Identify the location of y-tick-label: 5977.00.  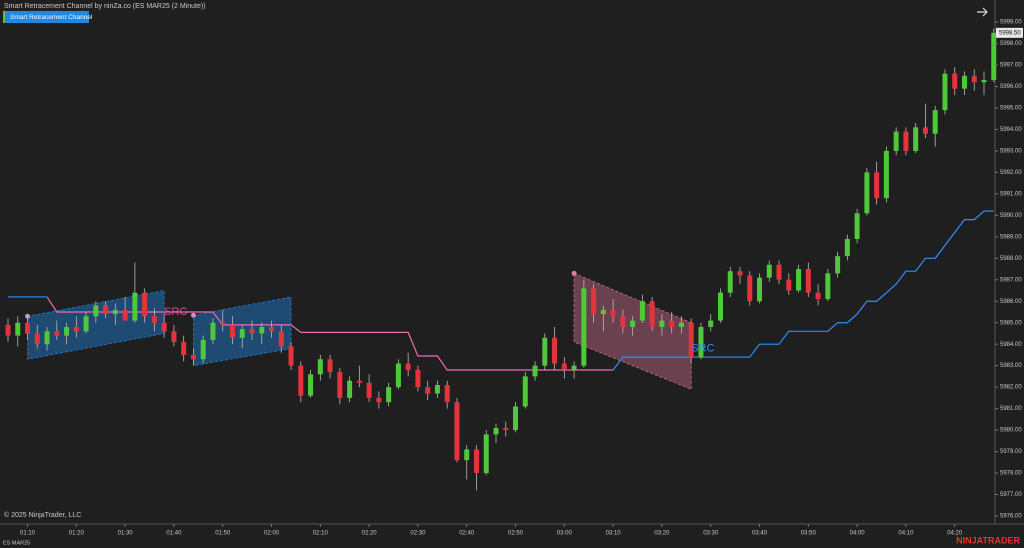
(1011, 495).